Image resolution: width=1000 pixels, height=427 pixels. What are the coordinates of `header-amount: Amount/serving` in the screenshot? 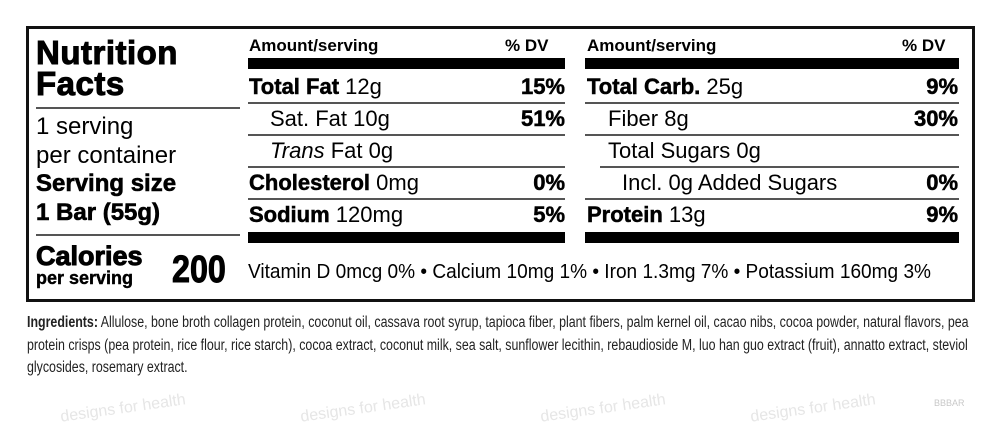 It's located at (314, 45).